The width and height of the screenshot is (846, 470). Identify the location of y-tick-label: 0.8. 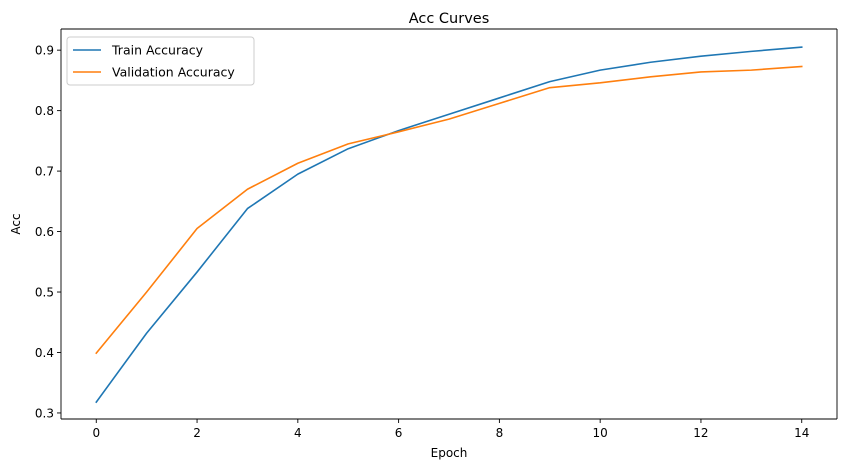
(44, 111).